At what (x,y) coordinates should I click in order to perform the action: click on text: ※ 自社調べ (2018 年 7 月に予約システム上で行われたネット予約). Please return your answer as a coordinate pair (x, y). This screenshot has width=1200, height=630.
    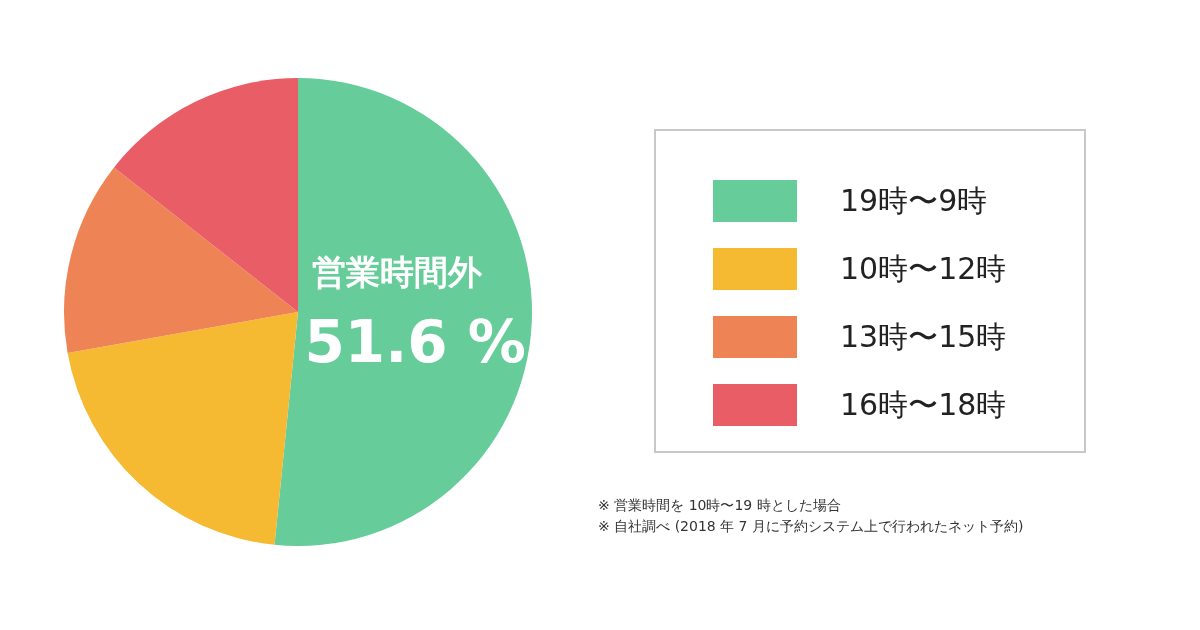
    Looking at the image, I should click on (811, 526).